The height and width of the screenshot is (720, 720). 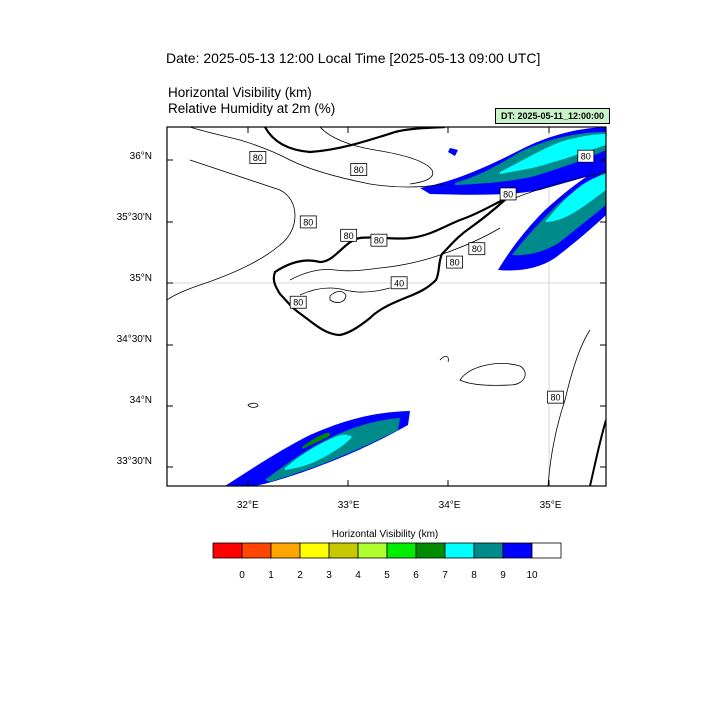 I want to click on subtitle-humidity: Relative Humidity at 2m (%), so click(x=252, y=108).